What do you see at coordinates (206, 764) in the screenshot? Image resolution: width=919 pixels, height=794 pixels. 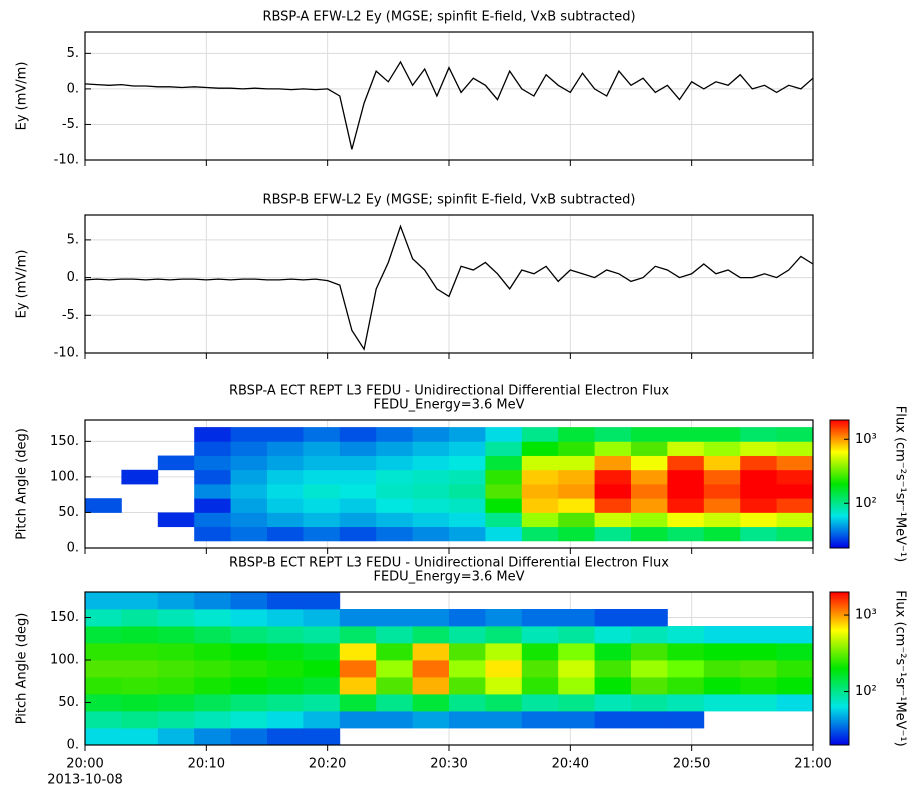 I see `x-tick-label: 20:10` at bounding box center [206, 764].